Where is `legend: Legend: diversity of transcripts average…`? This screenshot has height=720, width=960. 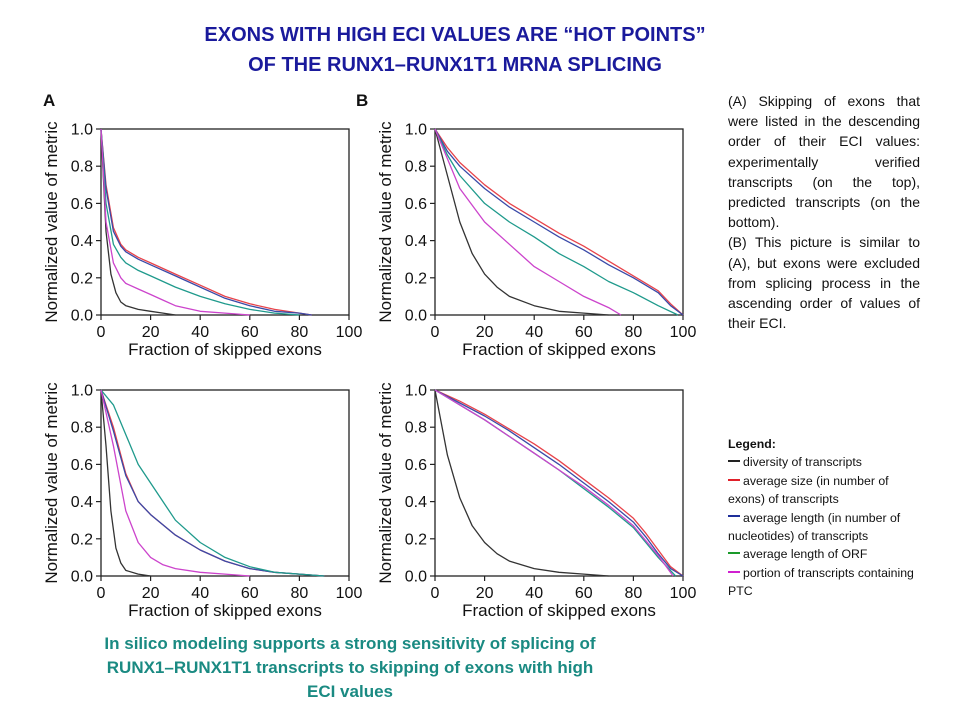
legend: Legend: diversity of transcripts average… is located at coordinates (828, 518).